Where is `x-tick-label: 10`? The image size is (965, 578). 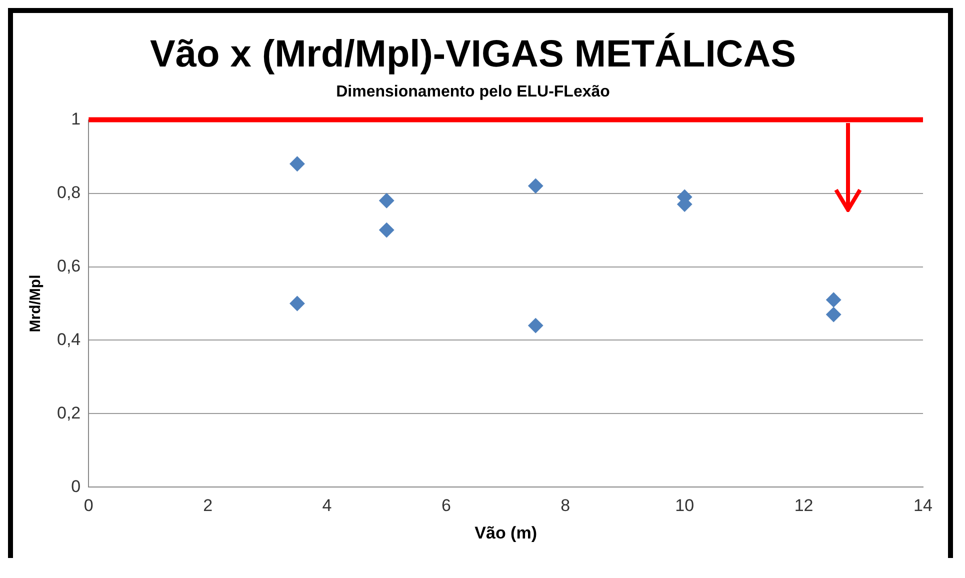
x-tick-label: 10 is located at coordinates (684, 506).